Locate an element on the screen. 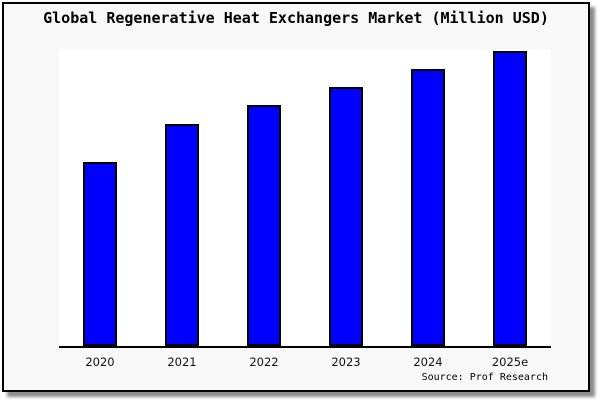 Image resolution: width=600 pixels, height=400 pixels. bar-slot-2021 is located at coordinates (182, 197).